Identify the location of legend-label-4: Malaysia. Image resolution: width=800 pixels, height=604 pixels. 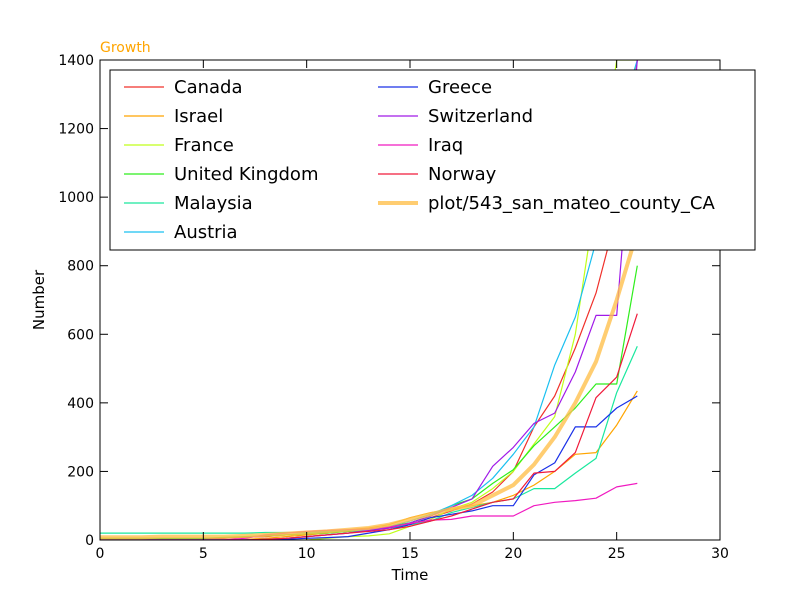
(213, 203).